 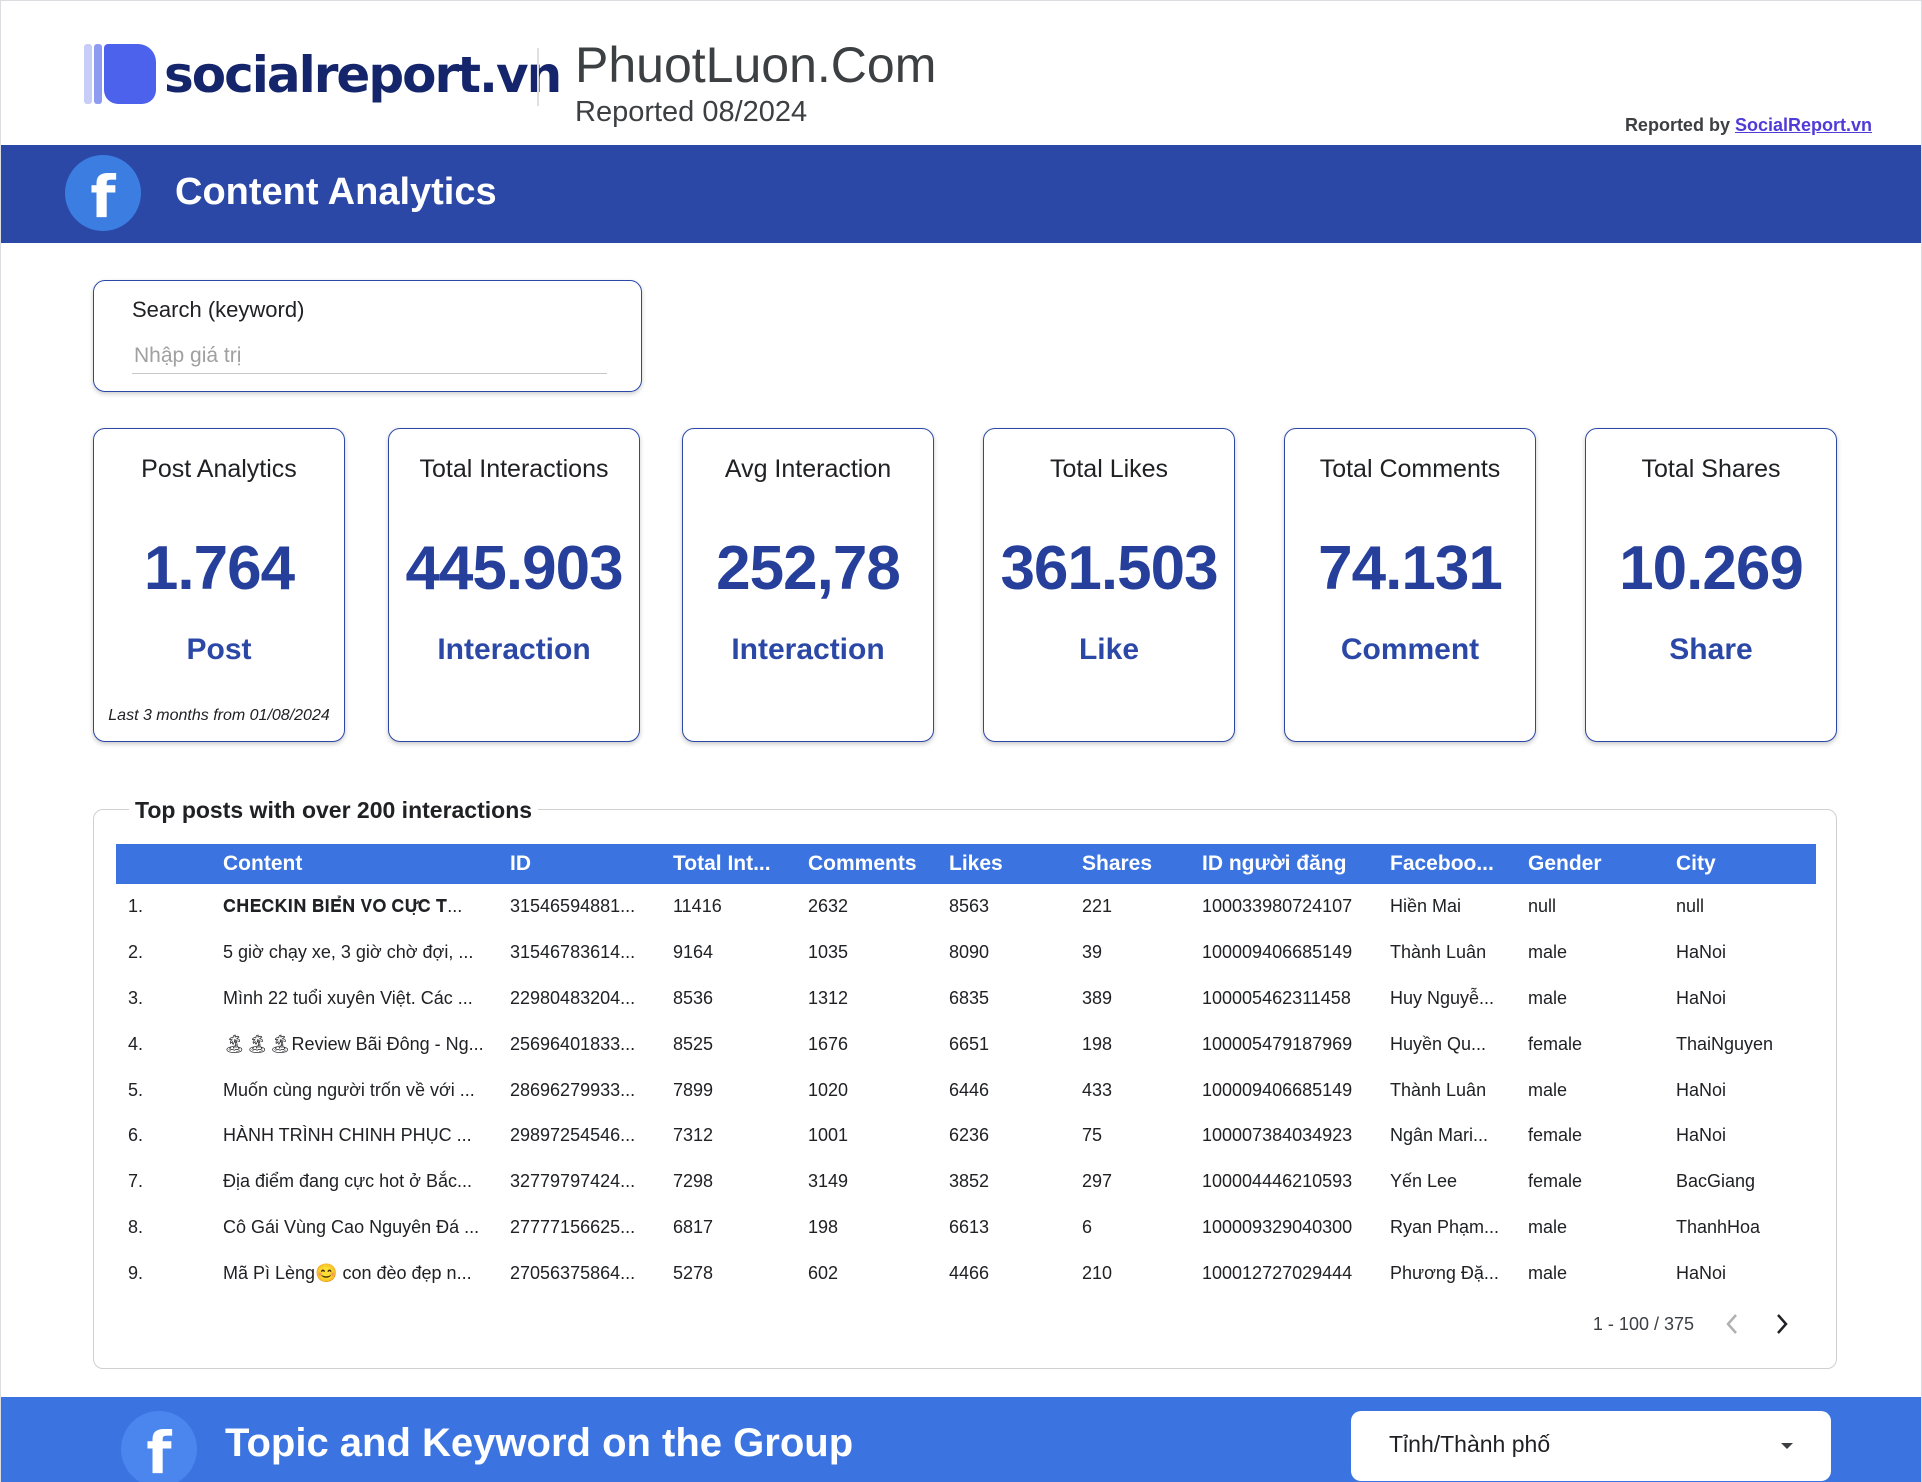 I want to click on cell-city: null, so click(x=1690, y=906).